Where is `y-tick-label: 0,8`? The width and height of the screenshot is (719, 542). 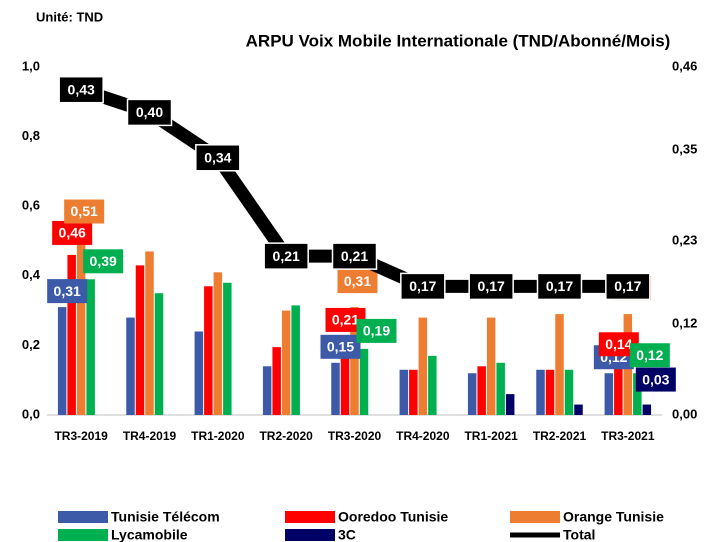 y-tick-label: 0,8 is located at coordinates (31, 135).